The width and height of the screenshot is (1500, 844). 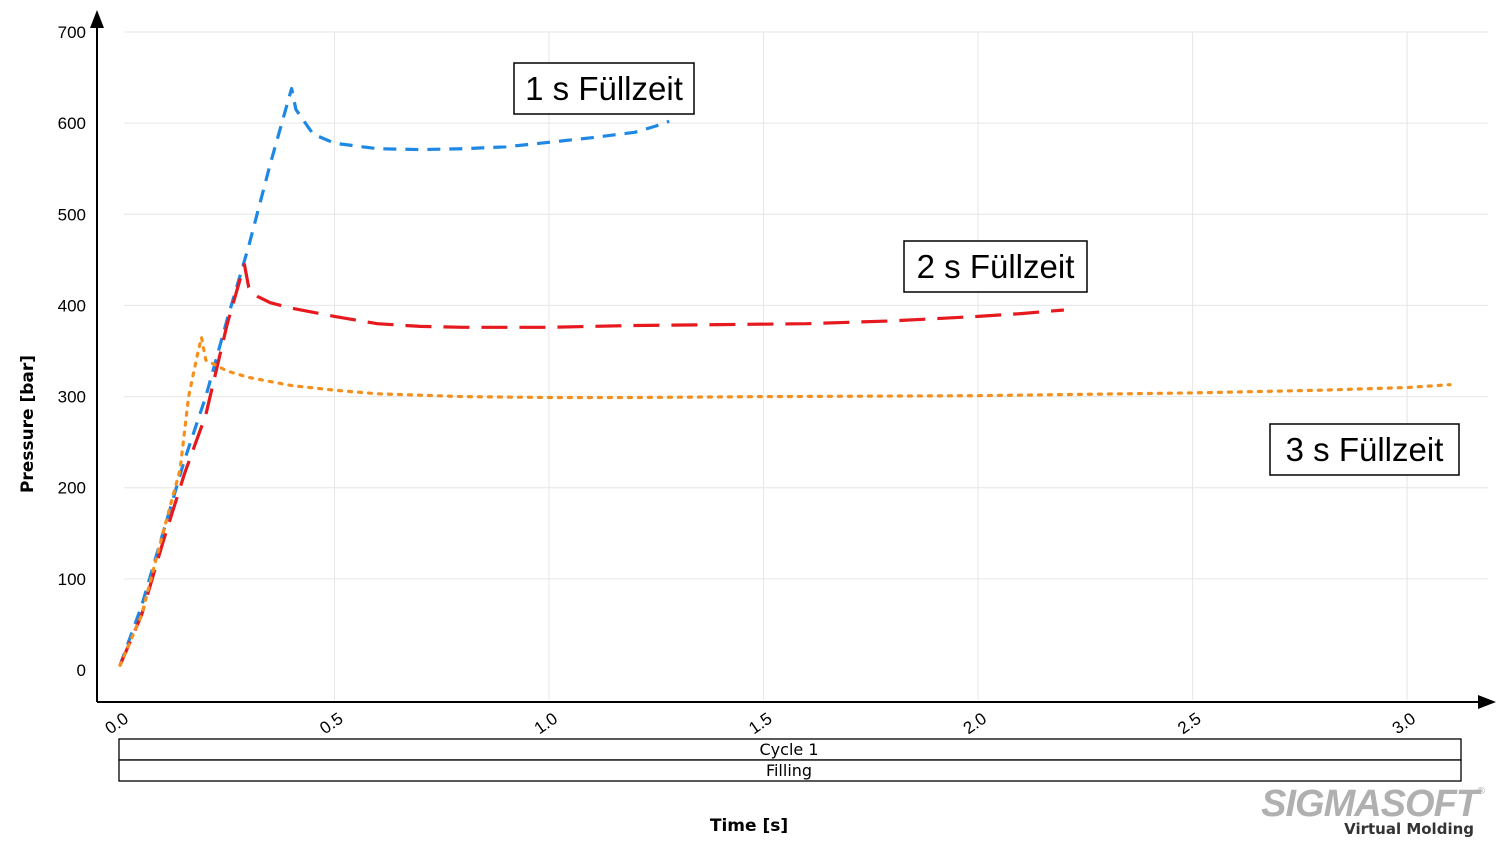 I want to click on x-tick-label: 2.5, so click(x=1189, y=723).